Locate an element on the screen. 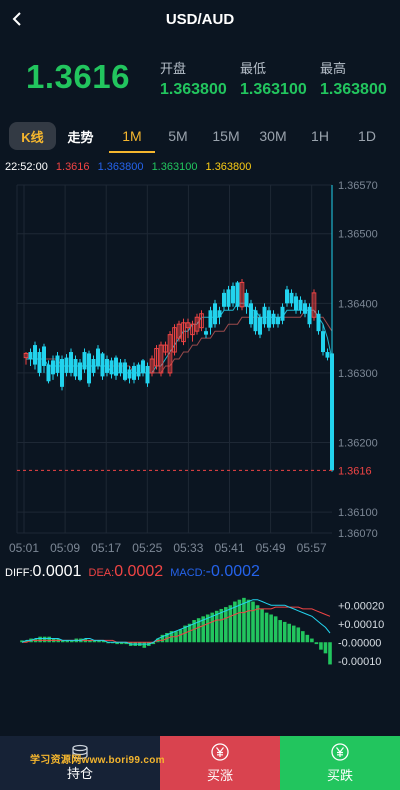 This screenshot has height=790, width=400. x-tick-label: 05:41 is located at coordinates (229, 548).